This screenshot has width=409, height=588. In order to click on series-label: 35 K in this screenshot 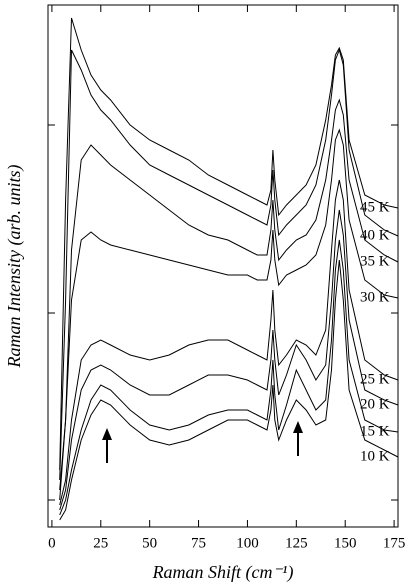, I will do `click(375, 261)`.